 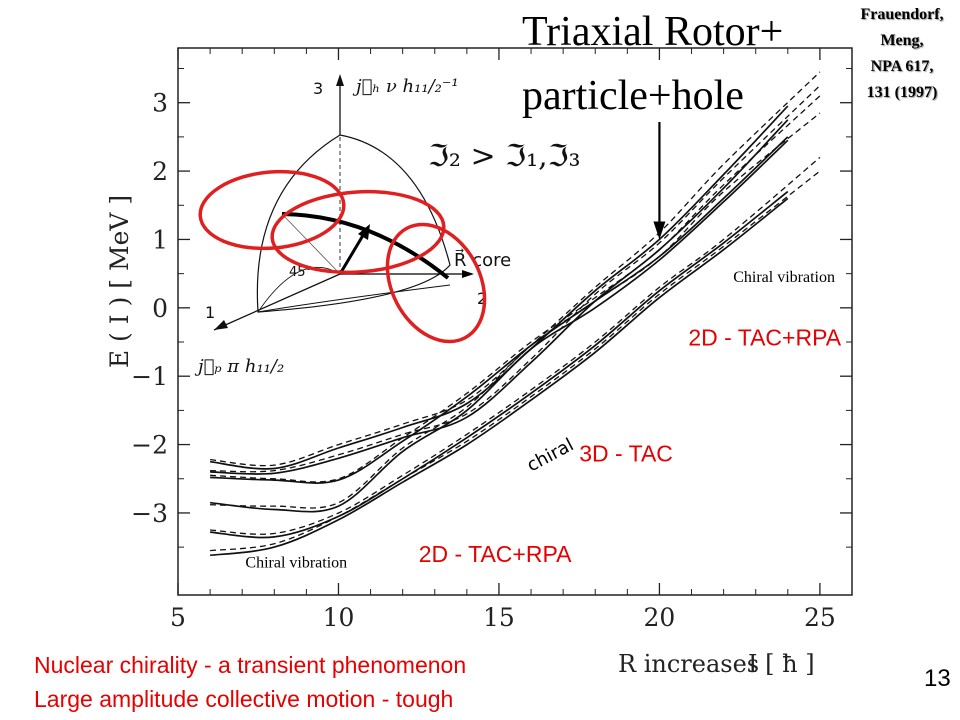 What do you see at coordinates (160, 171) in the screenshot?
I see `y-tick-label: 2` at bounding box center [160, 171].